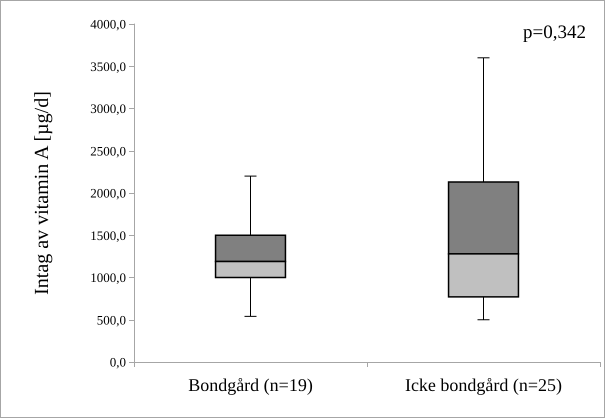 The height and width of the screenshot is (418, 605). I want to click on y-tick-label: 3000,0, so click(108, 108).